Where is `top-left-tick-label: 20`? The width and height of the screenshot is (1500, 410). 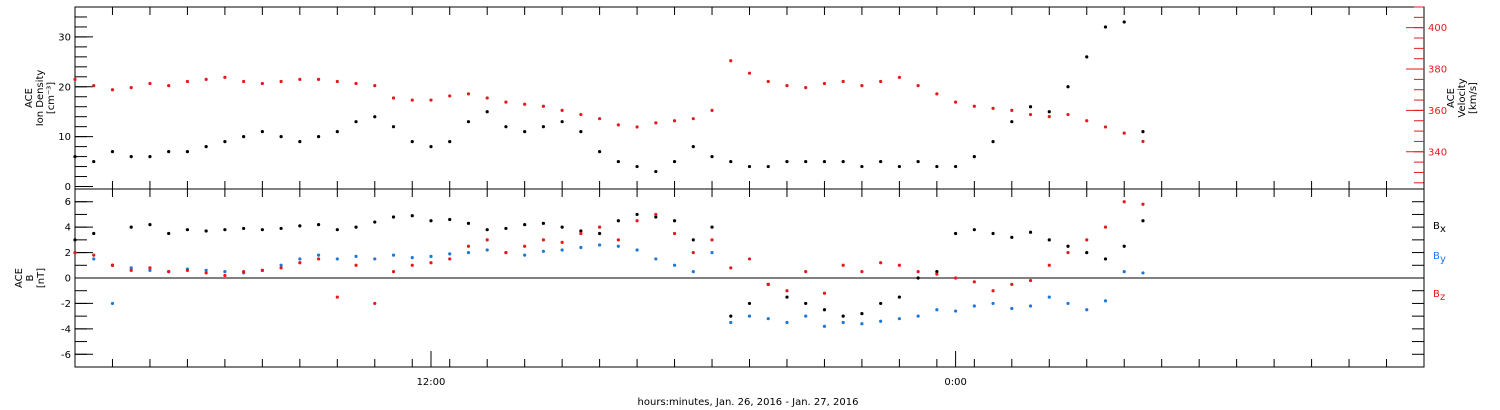
top-left-tick-label: 20 is located at coordinates (64, 87).